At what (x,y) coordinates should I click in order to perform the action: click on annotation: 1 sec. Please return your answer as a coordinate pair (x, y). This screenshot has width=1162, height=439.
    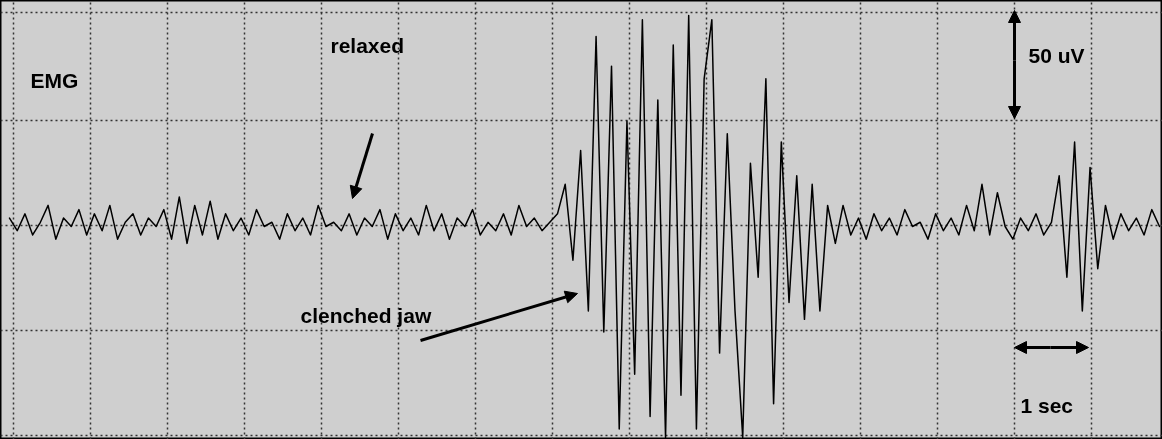
    Looking at the image, I should click on (1047, 405).